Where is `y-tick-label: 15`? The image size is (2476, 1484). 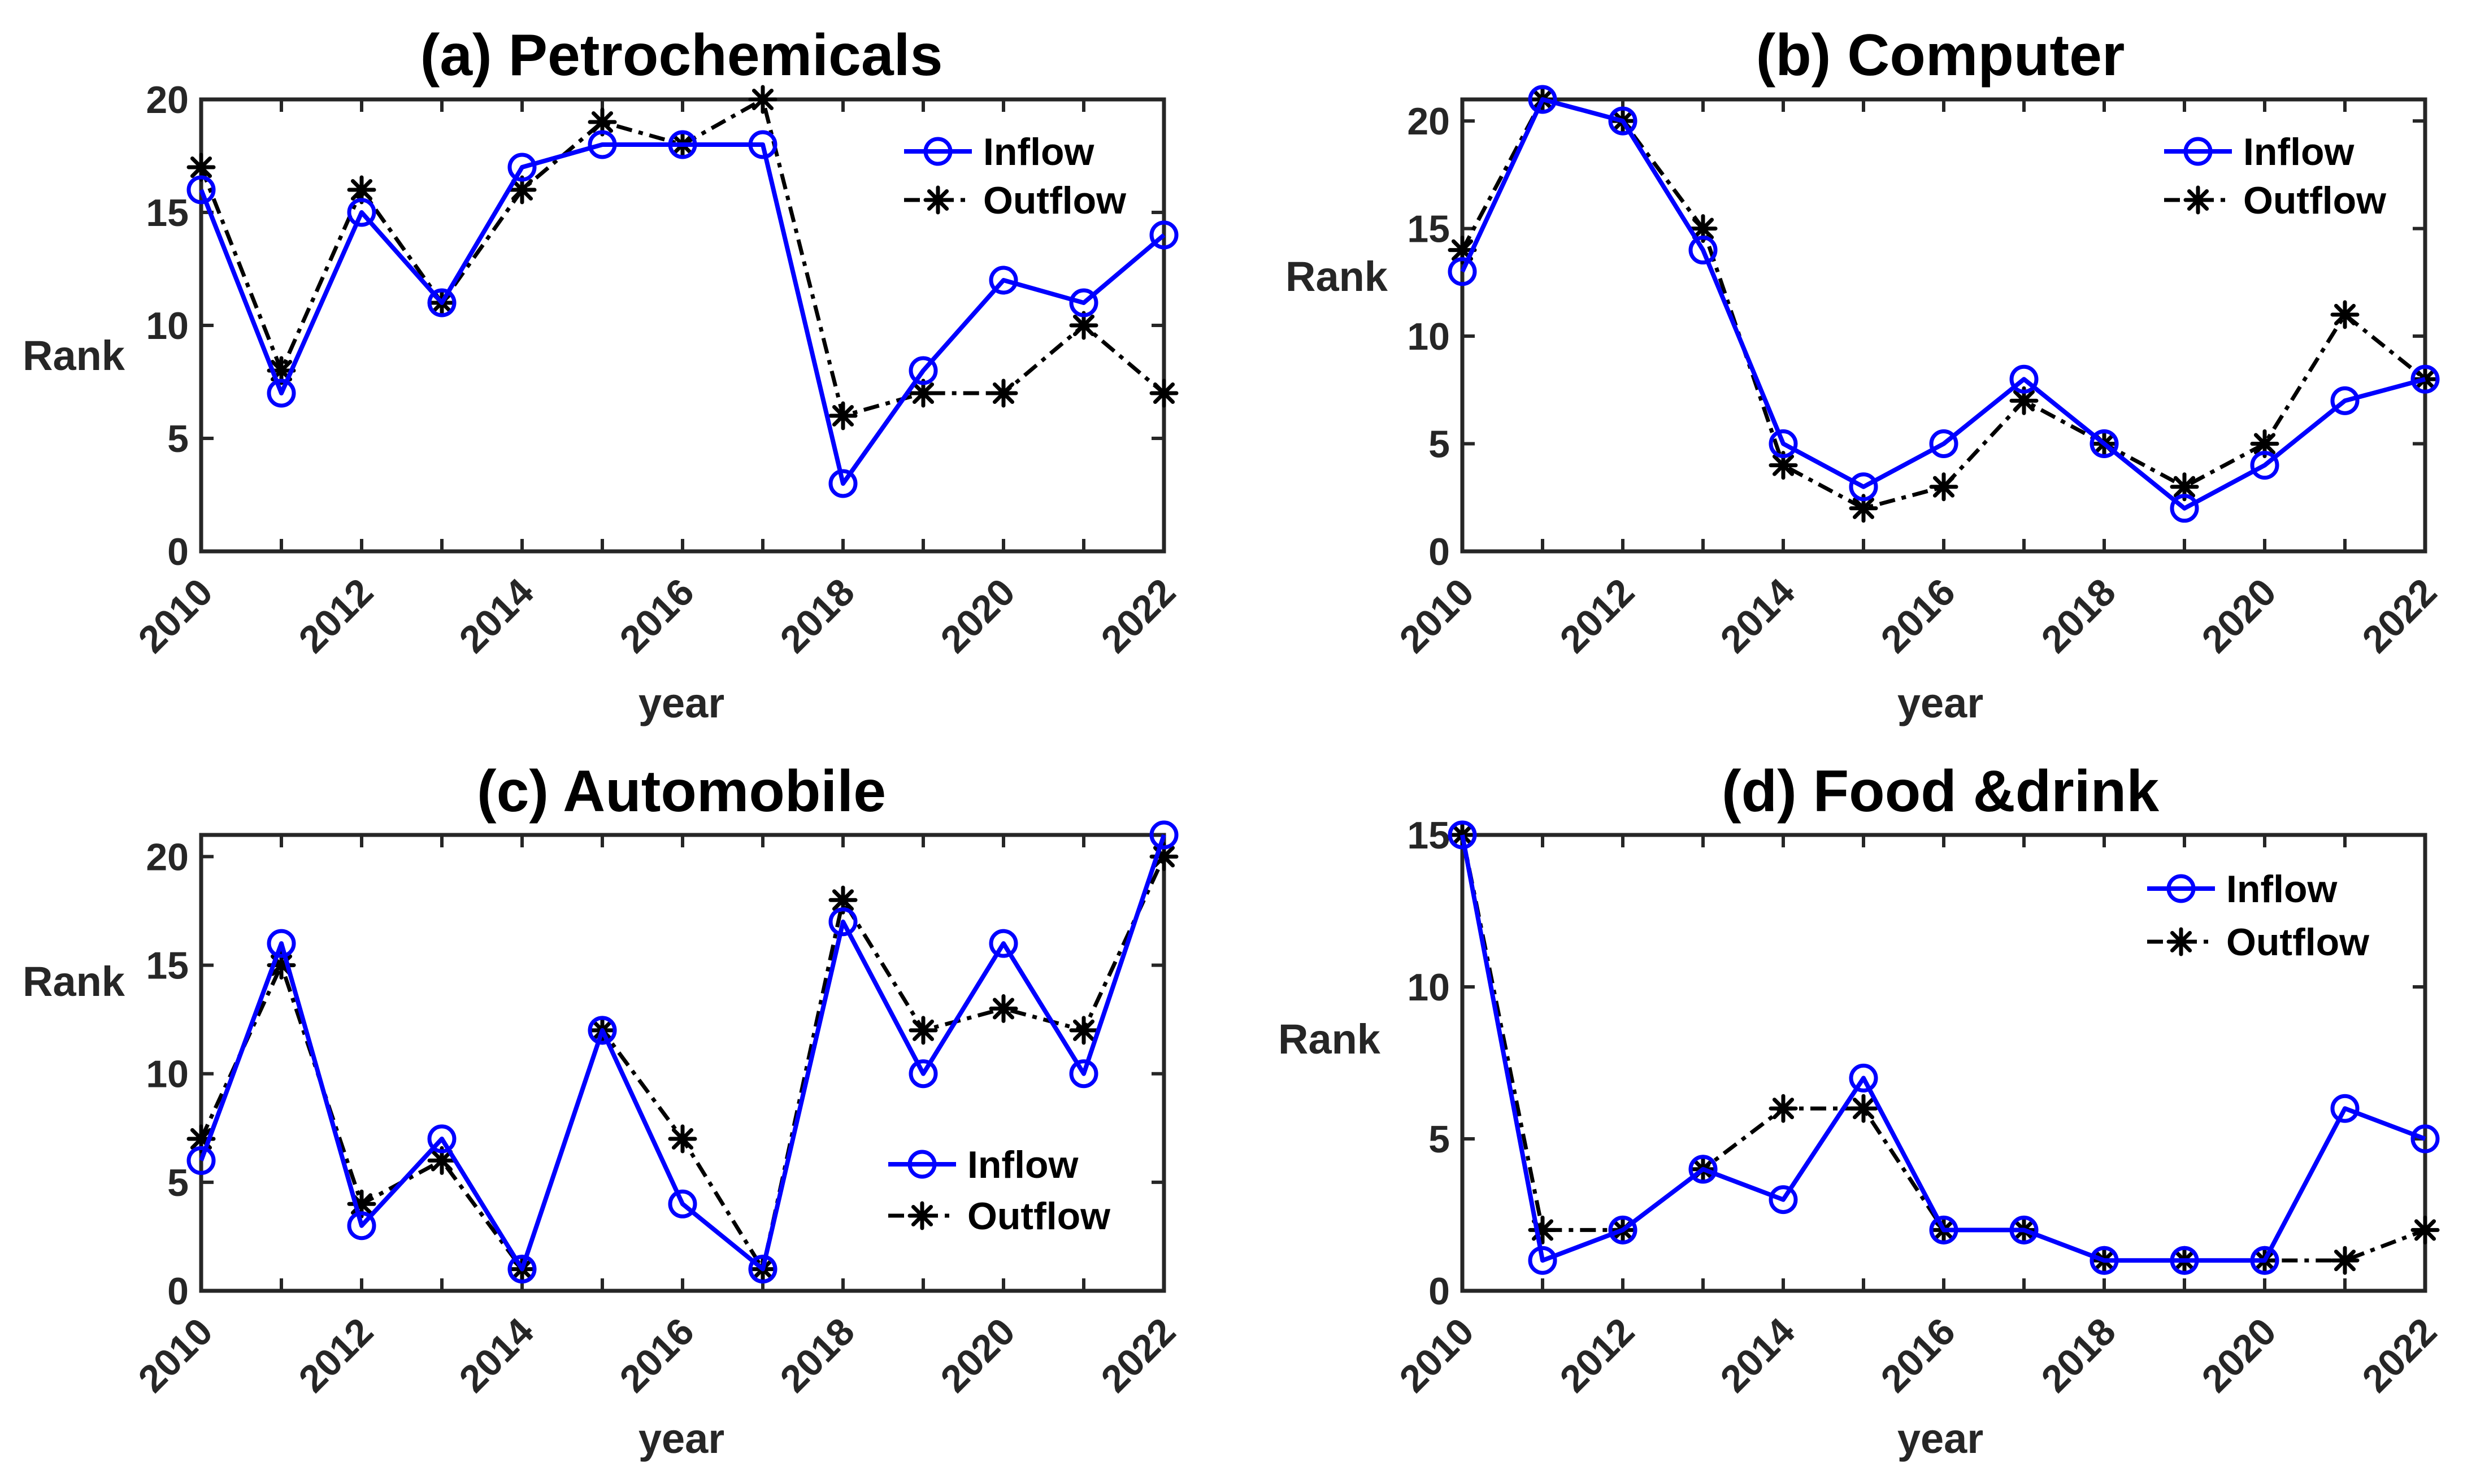
y-tick-label: 15 is located at coordinates (167, 966).